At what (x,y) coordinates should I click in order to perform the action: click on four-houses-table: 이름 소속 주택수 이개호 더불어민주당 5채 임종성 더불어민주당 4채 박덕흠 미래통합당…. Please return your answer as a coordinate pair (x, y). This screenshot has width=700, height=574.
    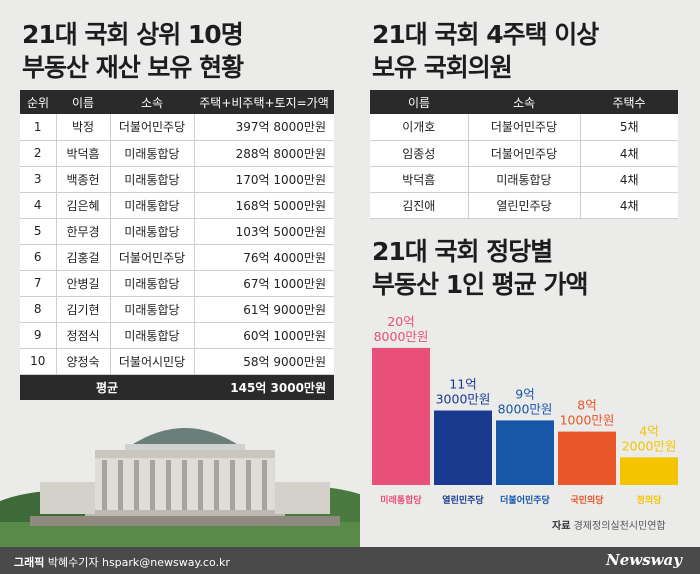
    Looking at the image, I should click on (524, 154).